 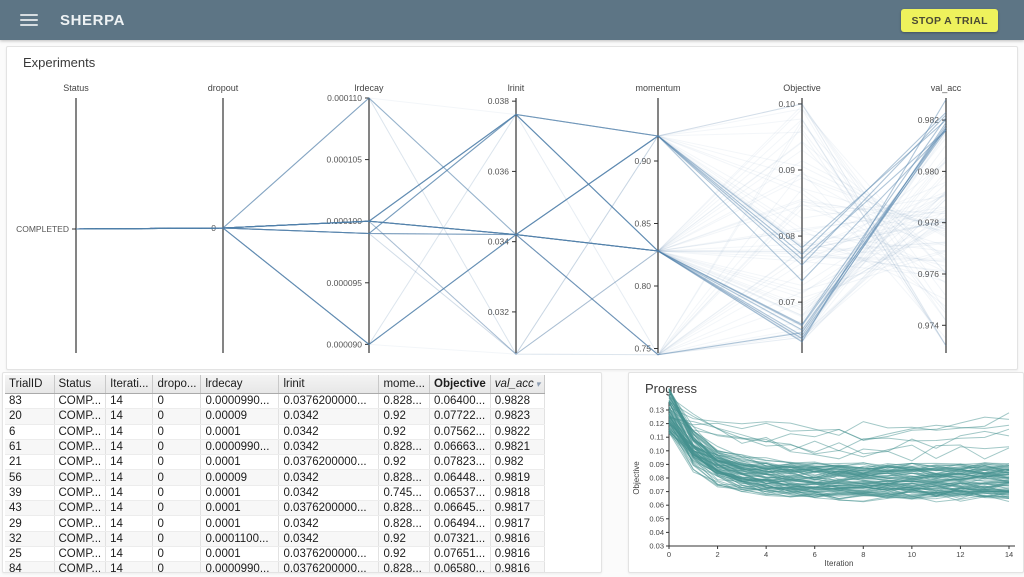 I want to click on progress-ytick-label: 0.13, so click(x=656, y=410).